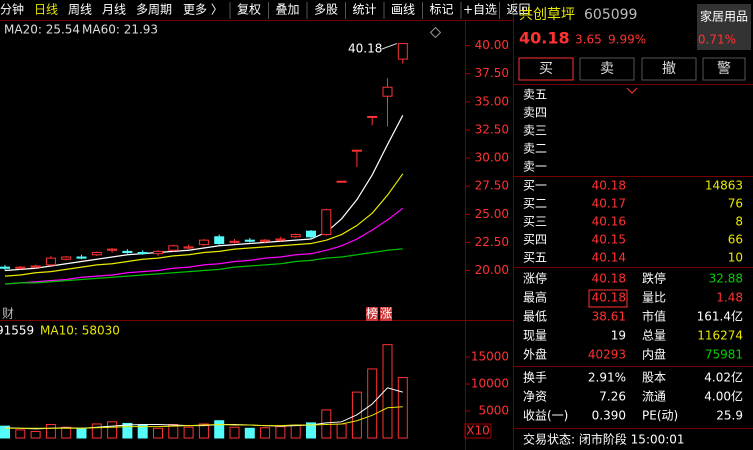 The height and width of the screenshot is (450, 753). I want to click on toolbar-button: 统计, so click(364, 10).